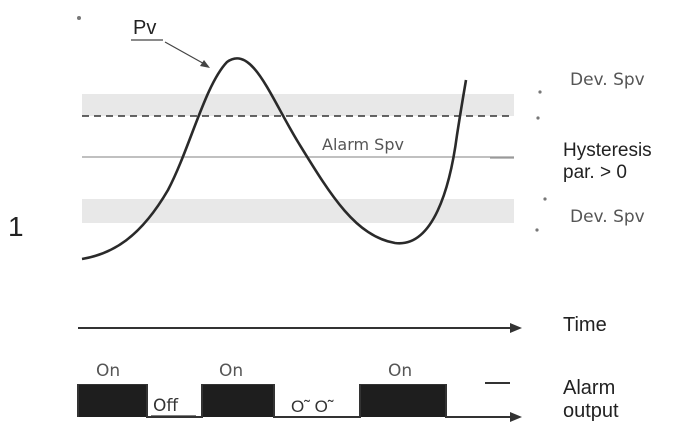 The width and height of the screenshot is (687, 431). Describe the element at coordinates (144, 28) in the screenshot. I see `pv-label: Pv` at that location.